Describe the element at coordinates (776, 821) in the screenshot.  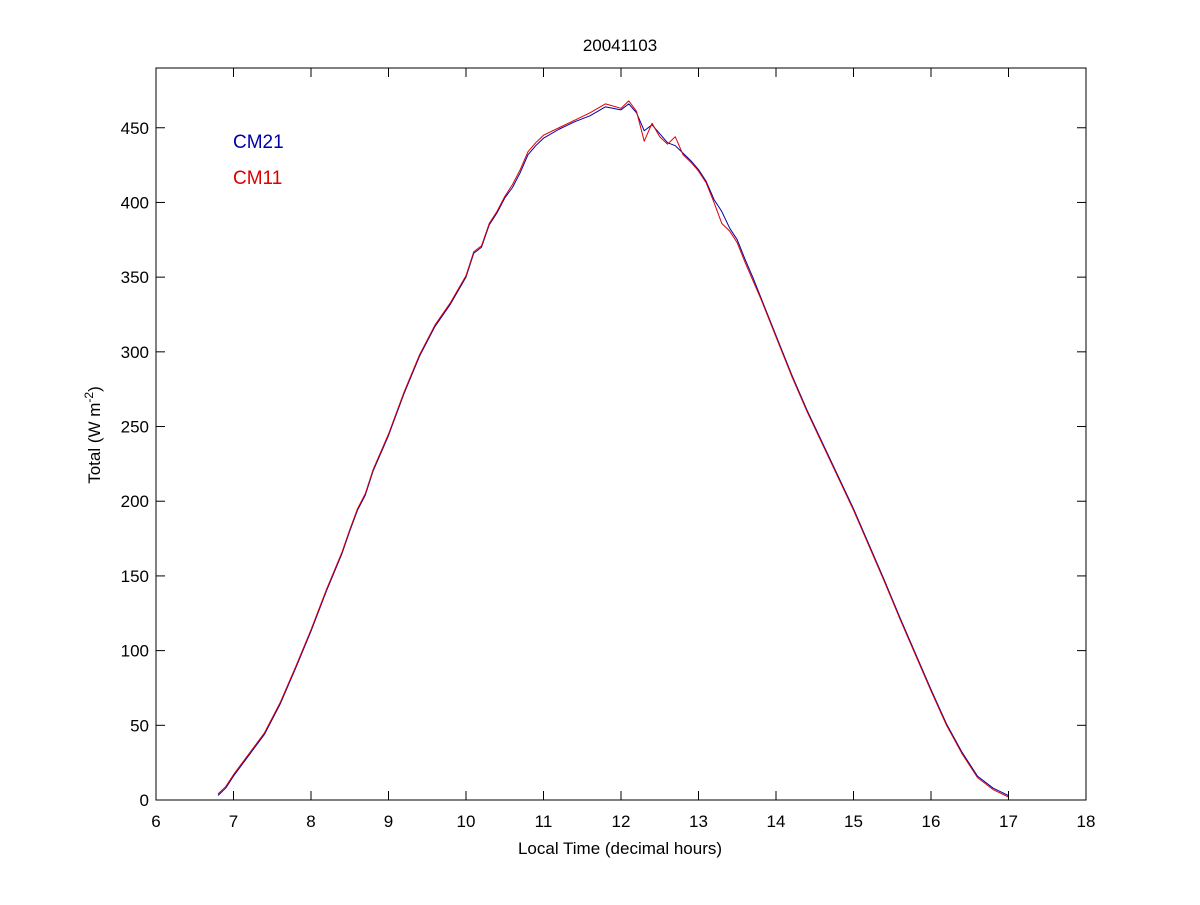
I see `x-tick-label: 14` at that location.